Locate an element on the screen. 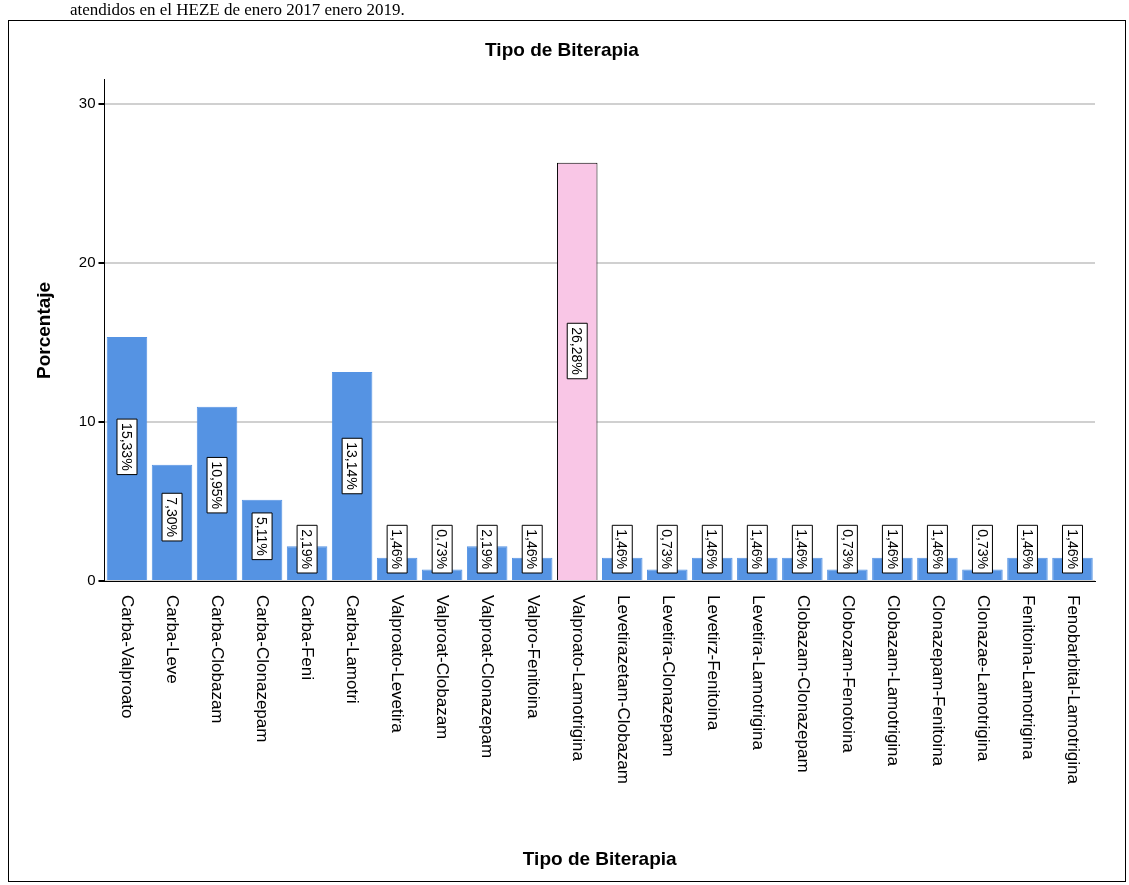 The height and width of the screenshot is (885, 1129). x-tick-label: Carba-Valproato is located at coordinates (128, 657).